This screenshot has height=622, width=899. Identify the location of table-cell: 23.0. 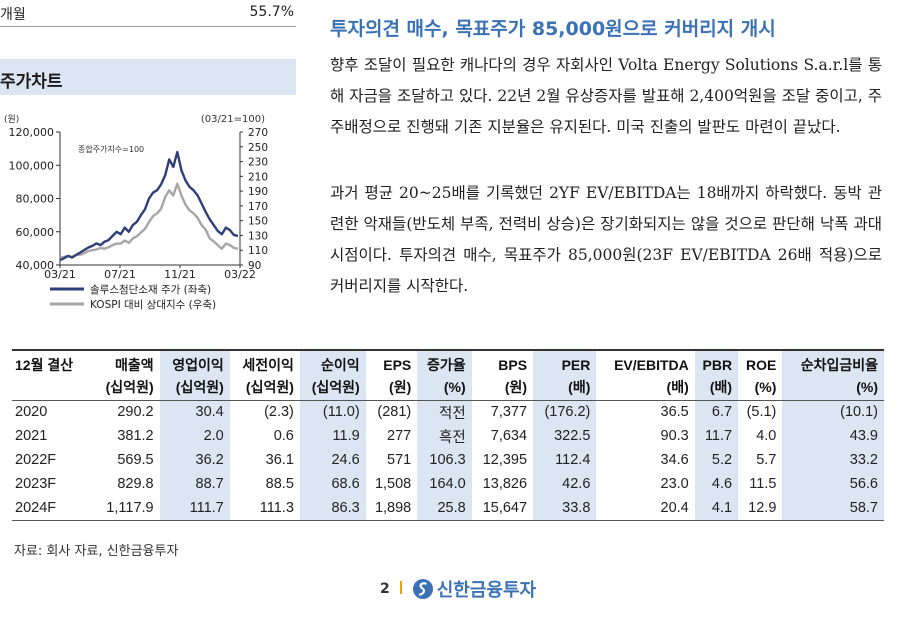
(674, 484).